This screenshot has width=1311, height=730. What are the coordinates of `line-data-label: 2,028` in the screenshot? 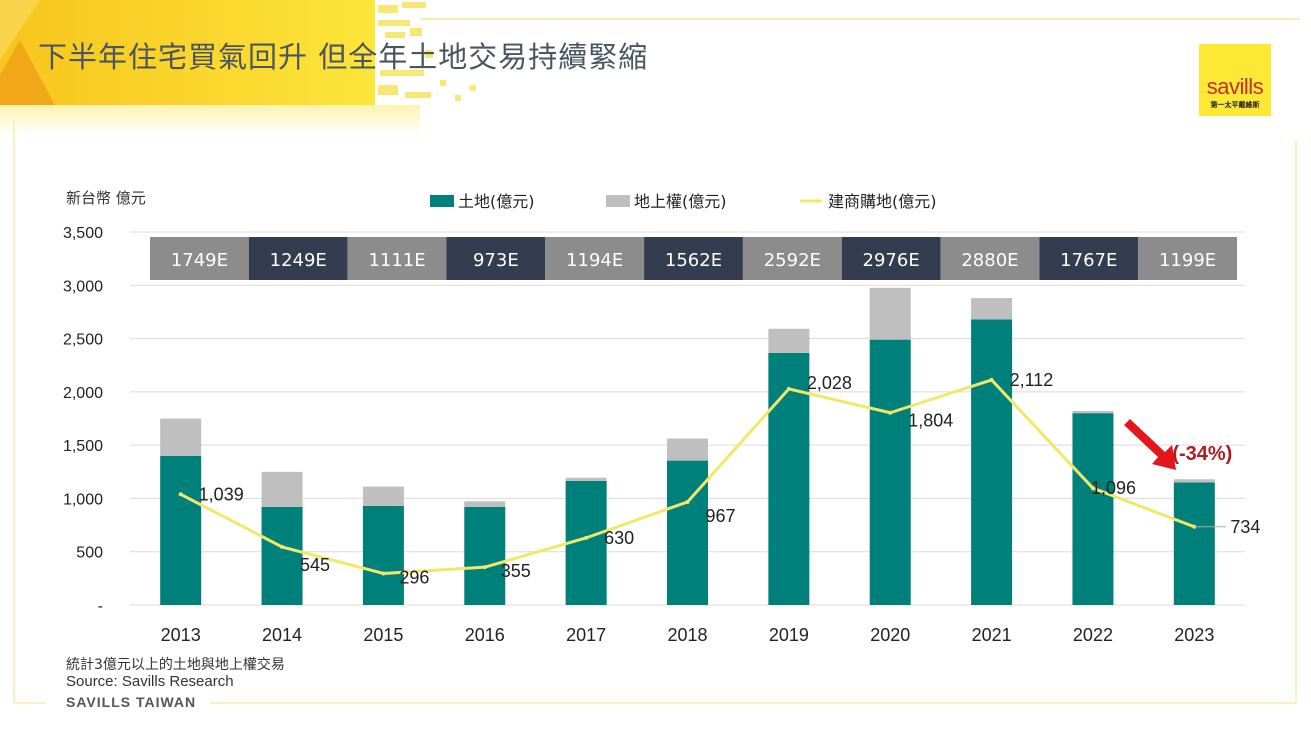 It's located at (829, 383).